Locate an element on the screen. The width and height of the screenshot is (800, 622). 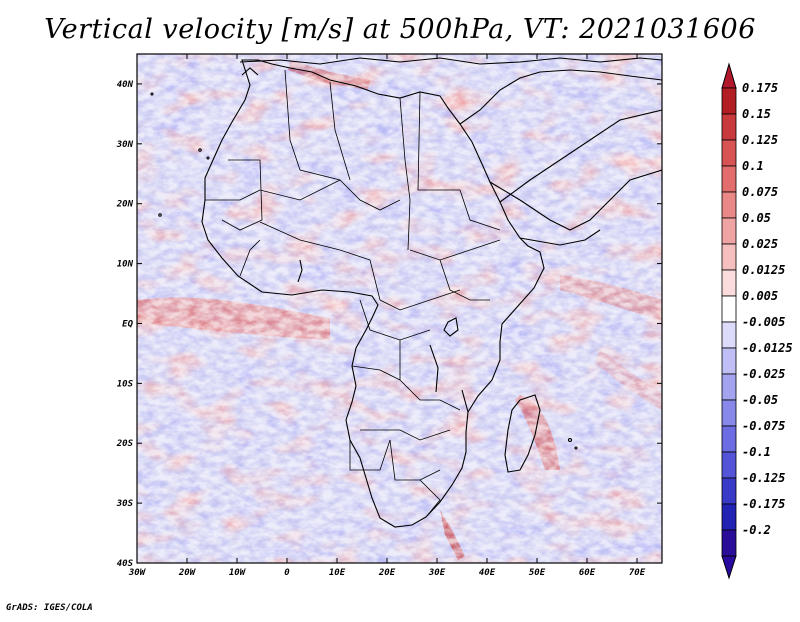
colorbar-level-label: 0.025 is located at coordinates (760, 244).